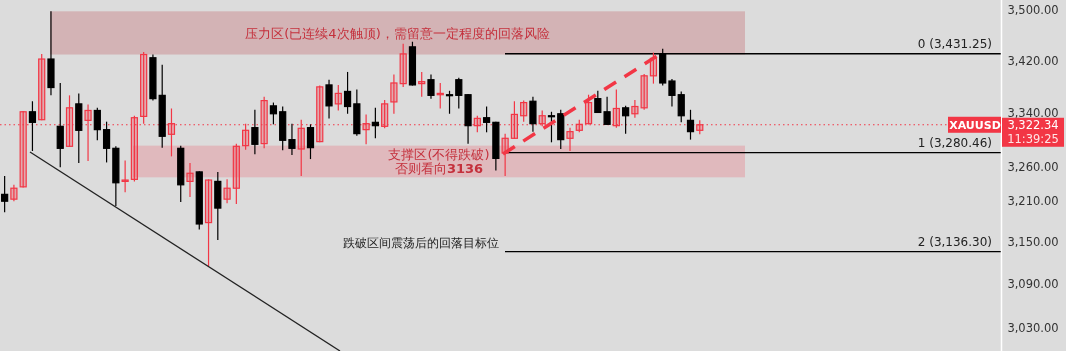 The image size is (1066, 351). I want to click on text: 11:39:25, so click(1033, 138).